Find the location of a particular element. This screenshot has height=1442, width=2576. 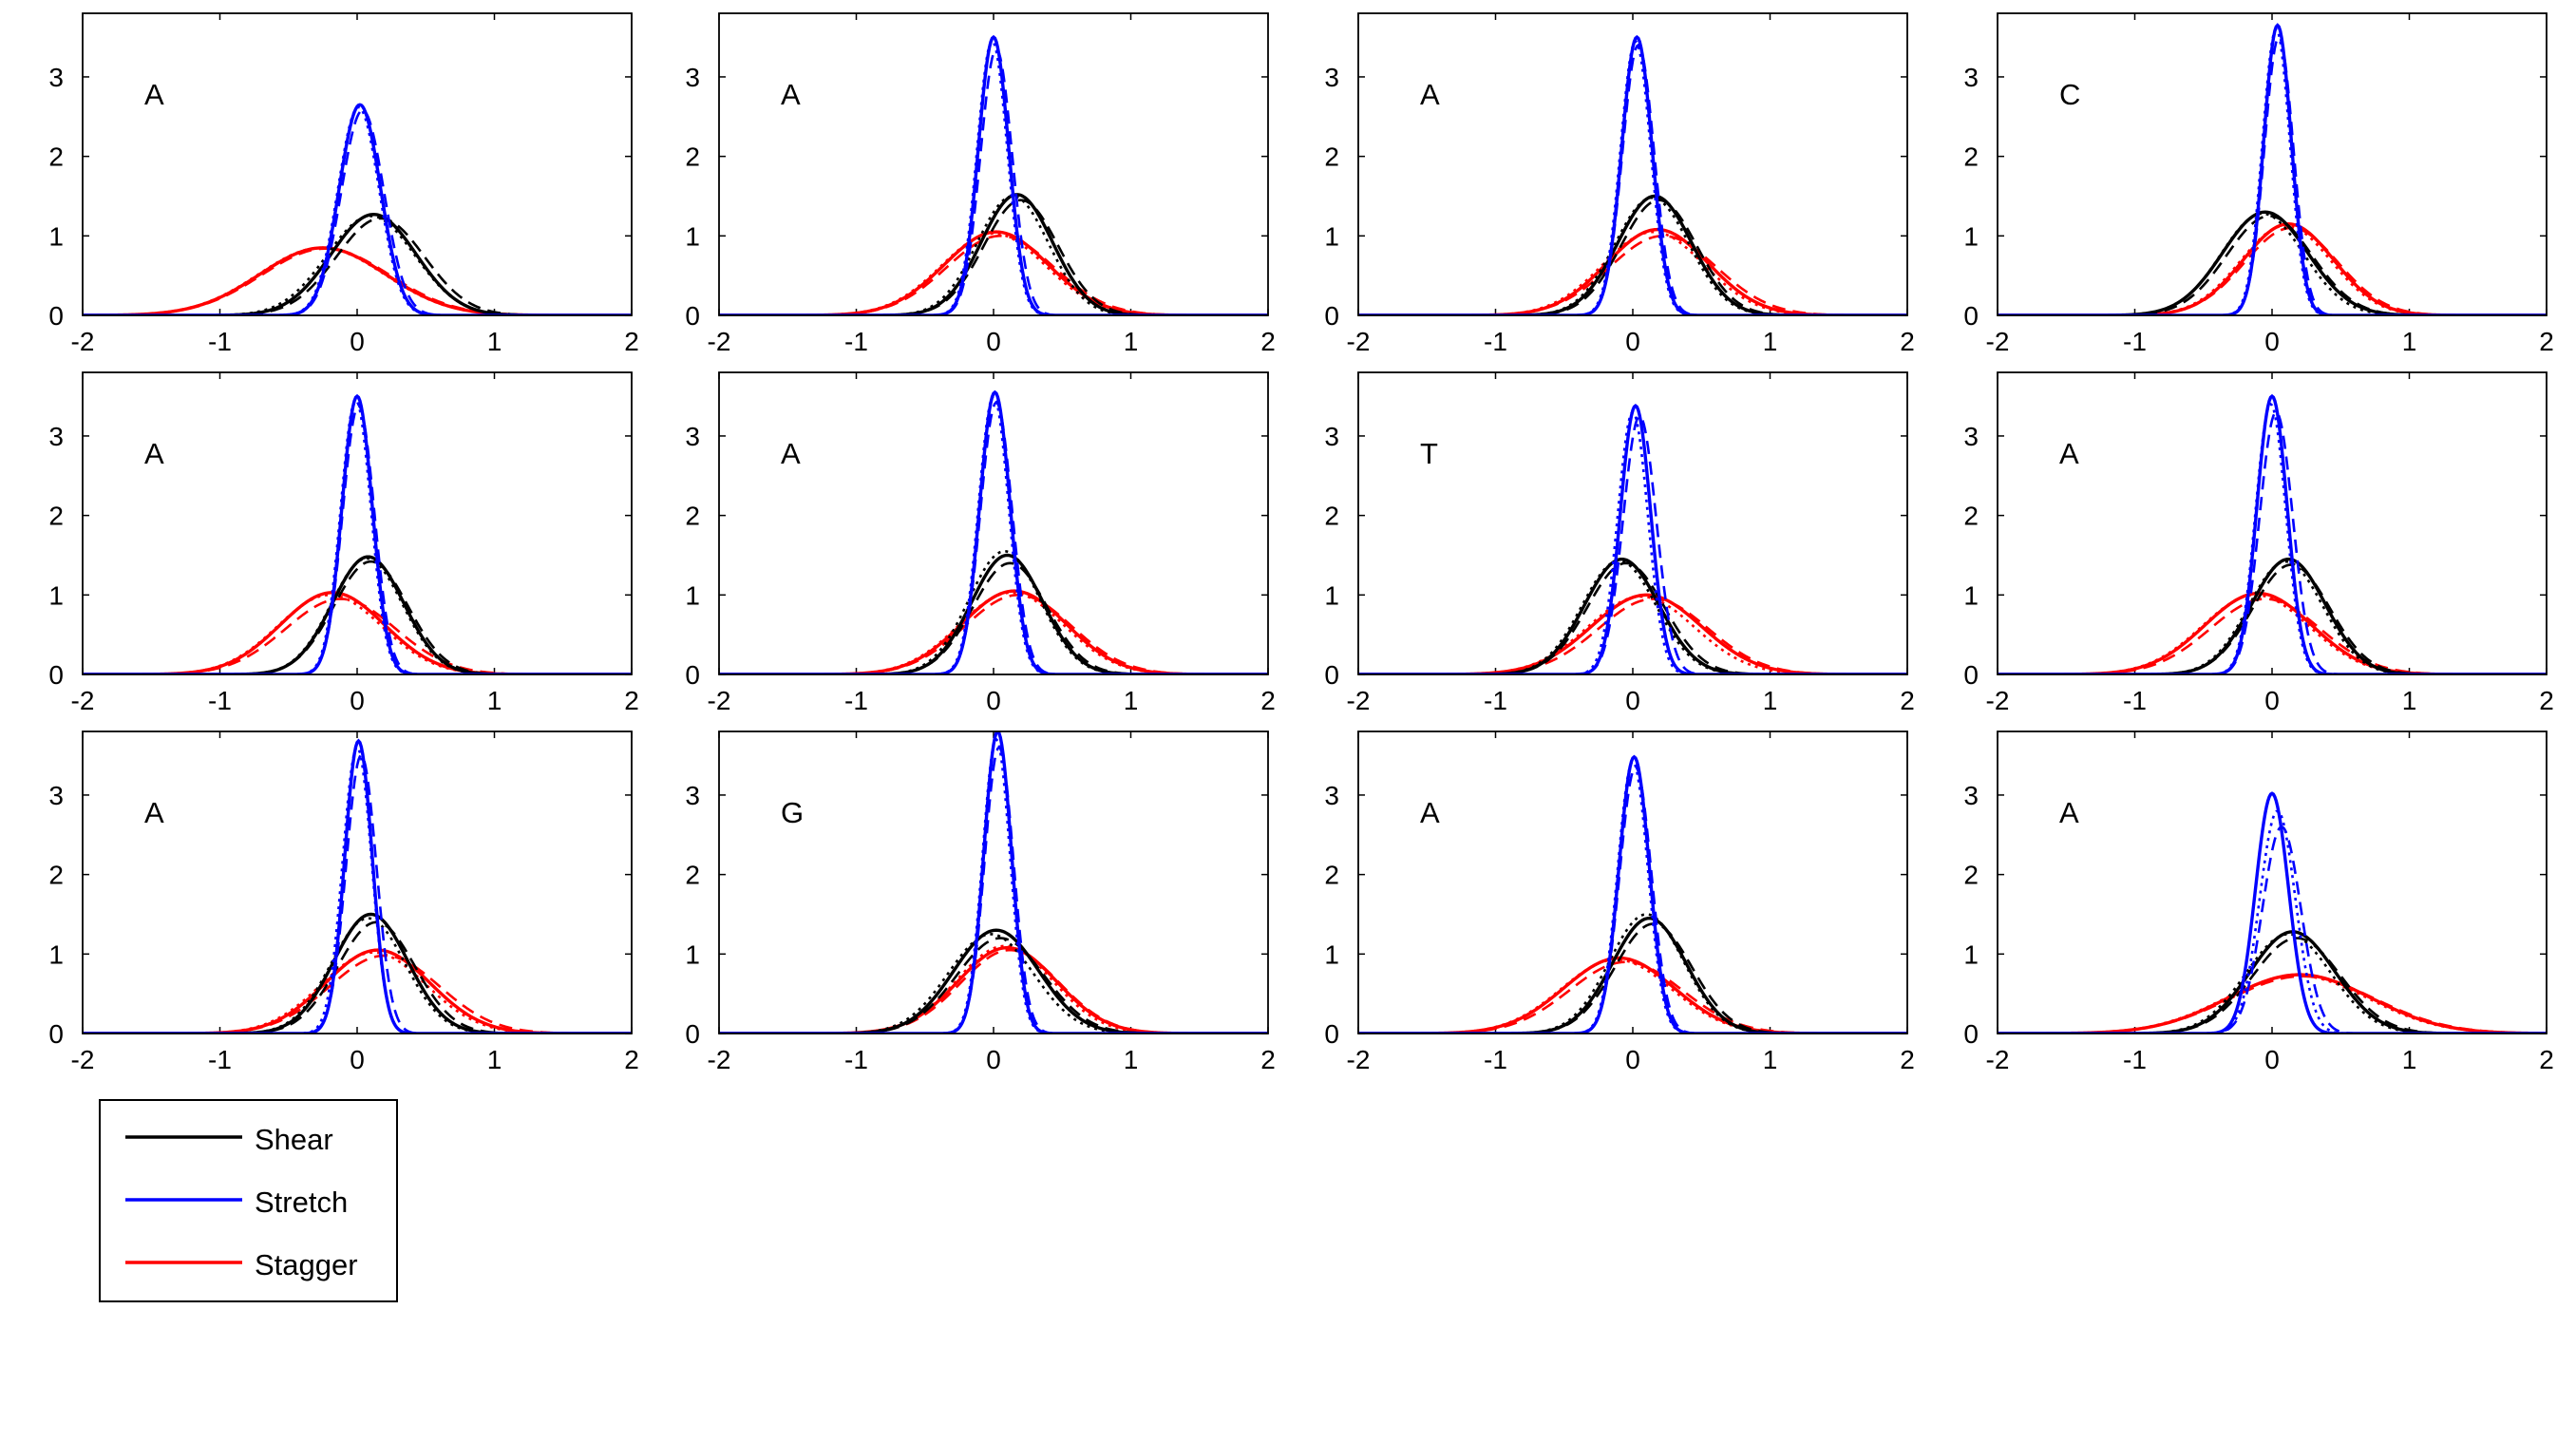

chart-panel-8: -2 -1 0 1 2 0 1 2 3 A is located at coordinates (2258, 543).